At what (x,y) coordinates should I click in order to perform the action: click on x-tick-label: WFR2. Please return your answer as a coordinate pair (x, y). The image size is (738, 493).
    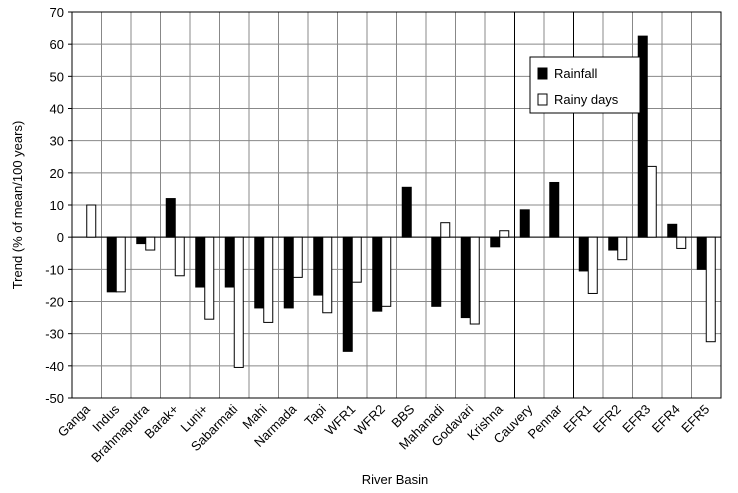
    Looking at the image, I should click on (369, 420).